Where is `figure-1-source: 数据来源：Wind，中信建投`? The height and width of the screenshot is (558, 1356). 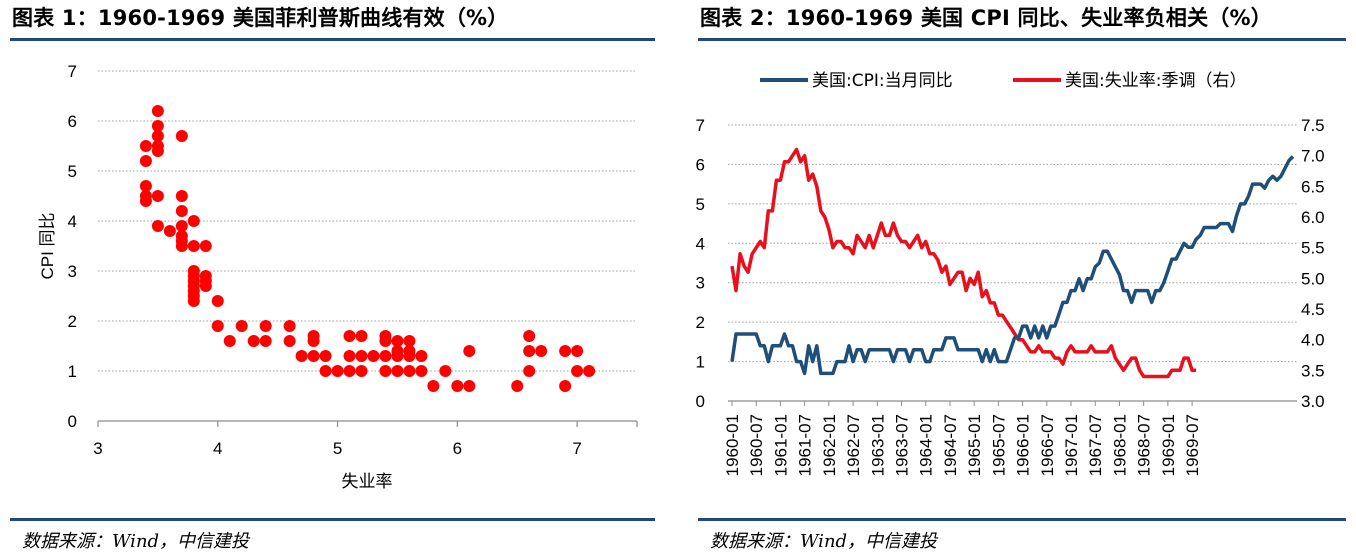
figure-1-source: 数据来源：Wind，中信建投 is located at coordinates (136, 541).